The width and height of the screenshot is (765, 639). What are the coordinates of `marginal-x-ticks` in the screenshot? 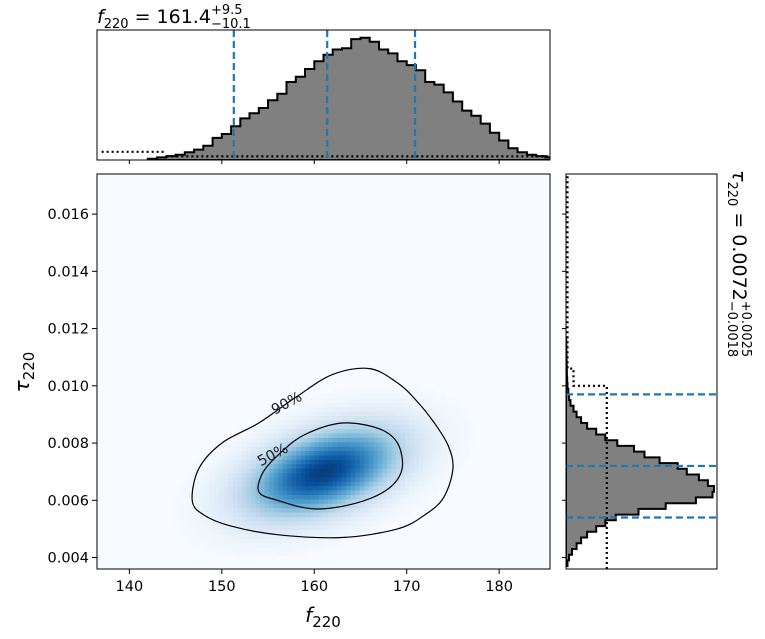 It's located at (314, 162).